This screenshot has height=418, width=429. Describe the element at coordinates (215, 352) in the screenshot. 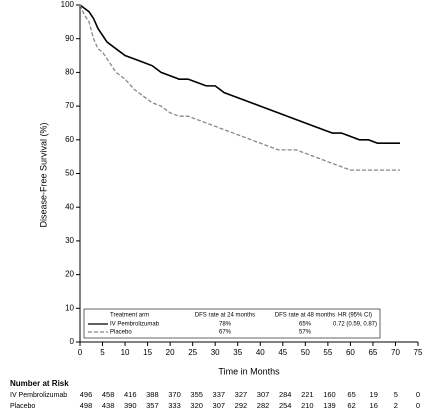

I see `x-tick-label: 30` at that location.